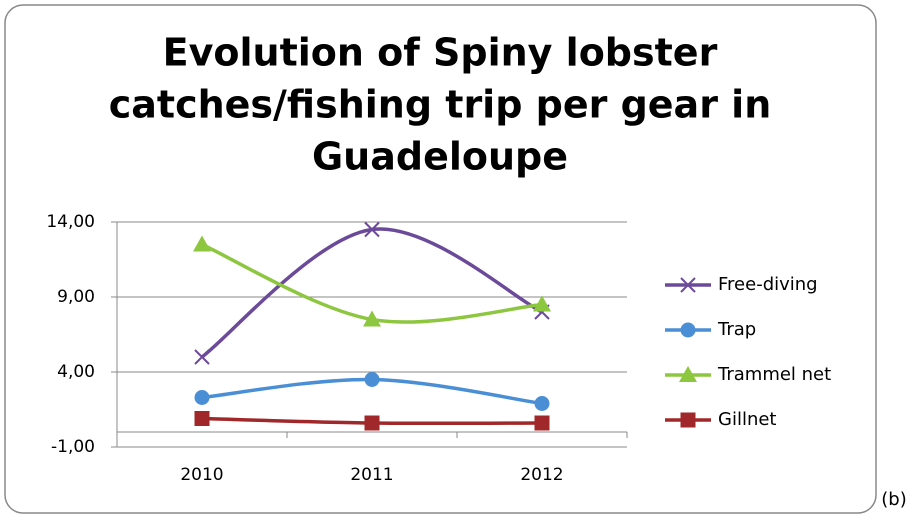 The height and width of the screenshot is (521, 919). What do you see at coordinates (201, 475) in the screenshot?
I see `x-tick-label: 2010` at bounding box center [201, 475].